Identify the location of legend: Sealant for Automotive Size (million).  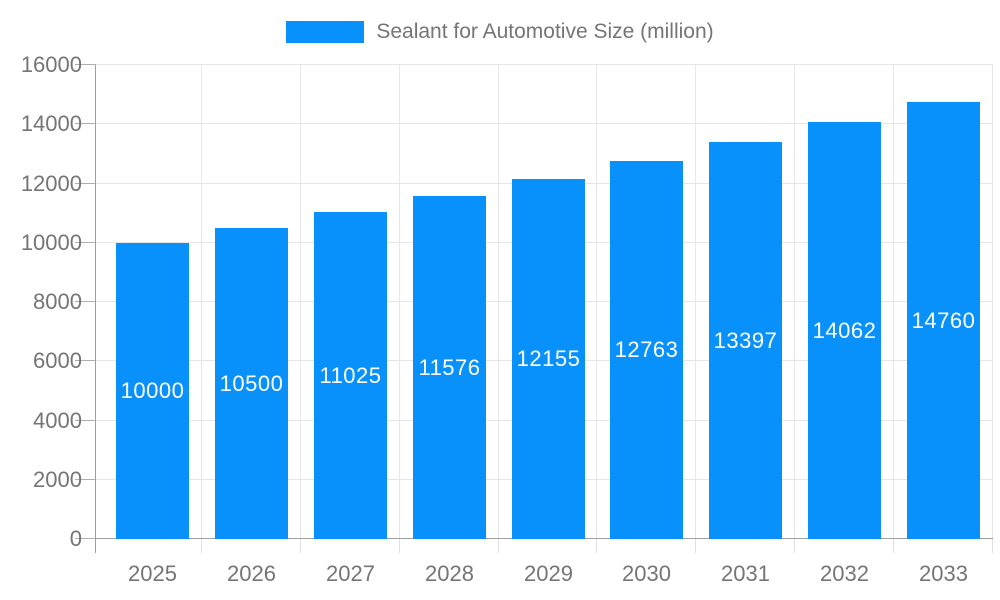
(500, 32).